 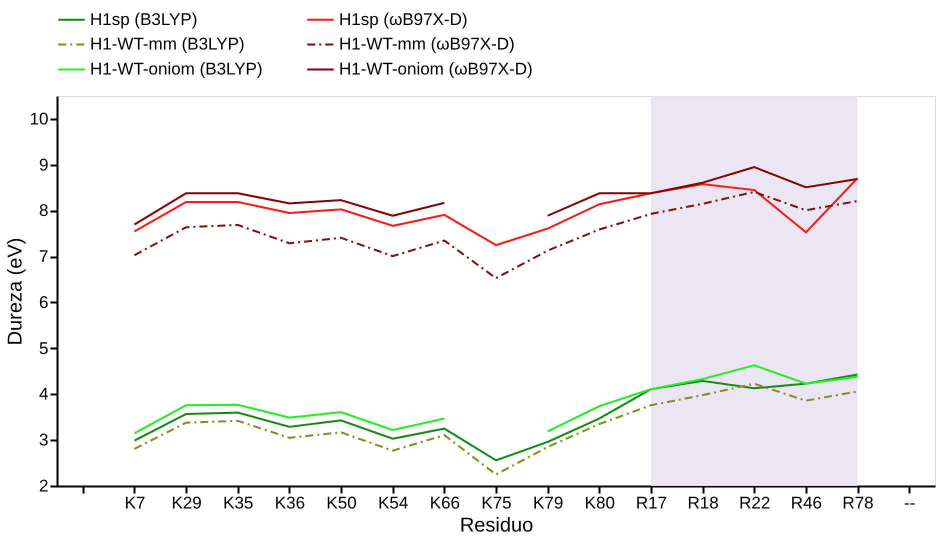 I want to click on legend-label: H1-WT-oniom (B3LYP), so click(x=176, y=69).